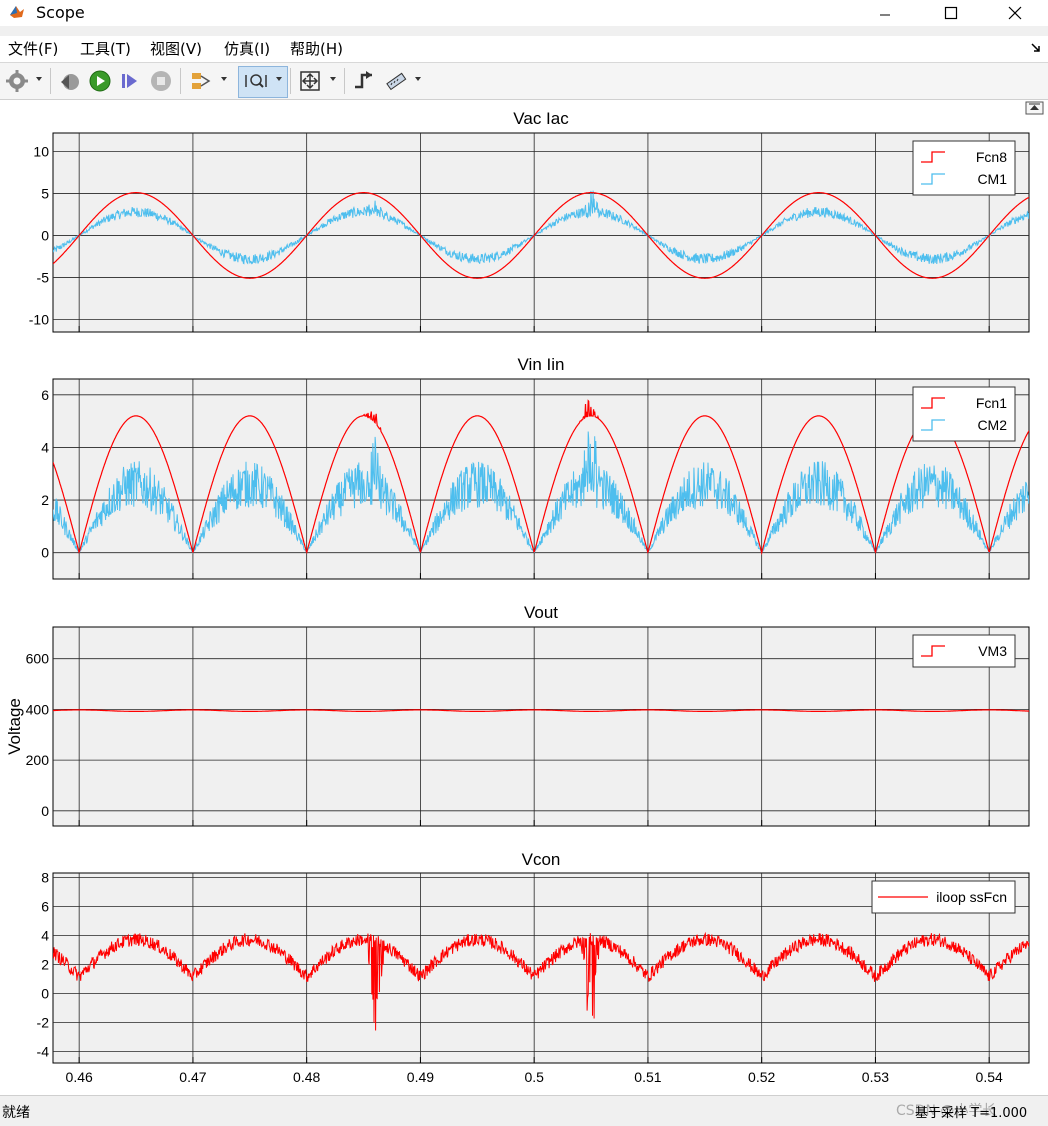 The height and width of the screenshot is (1126, 1048). Describe the element at coordinates (279, 79) in the screenshot. I see `zoom-dropdown-icon` at that location.